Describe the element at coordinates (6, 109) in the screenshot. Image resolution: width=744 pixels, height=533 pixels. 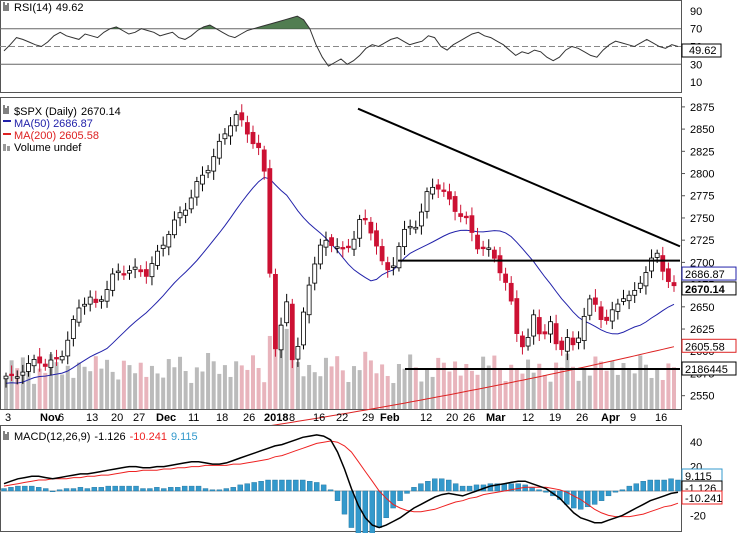
I see `price-icon` at that location.